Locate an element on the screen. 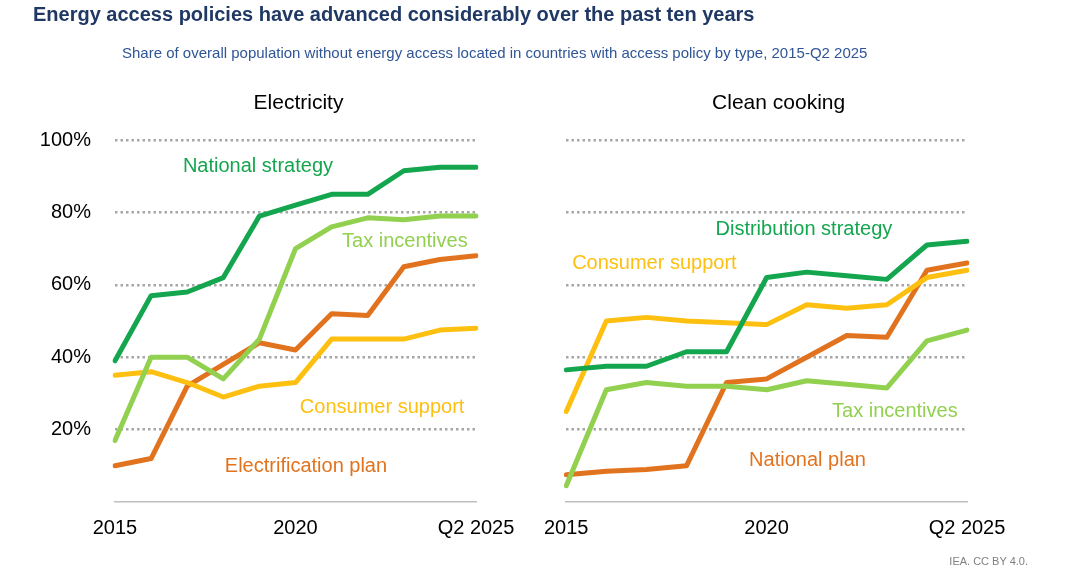 Image resolution: width=1080 pixels, height=570 pixels. text: National plan is located at coordinates (807, 458).